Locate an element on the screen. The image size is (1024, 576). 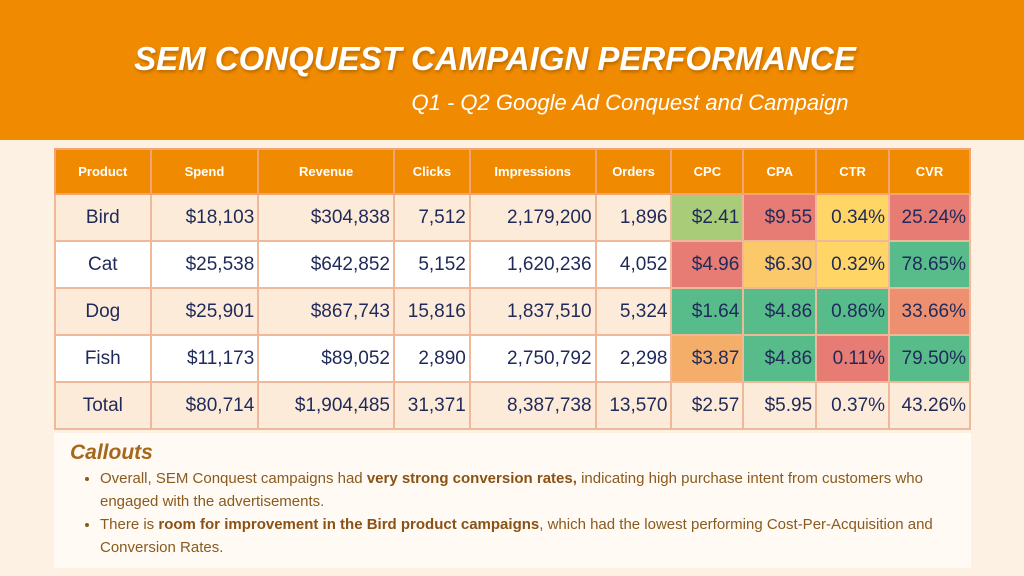
cell-orders: 4,052 is located at coordinates (633, 264).